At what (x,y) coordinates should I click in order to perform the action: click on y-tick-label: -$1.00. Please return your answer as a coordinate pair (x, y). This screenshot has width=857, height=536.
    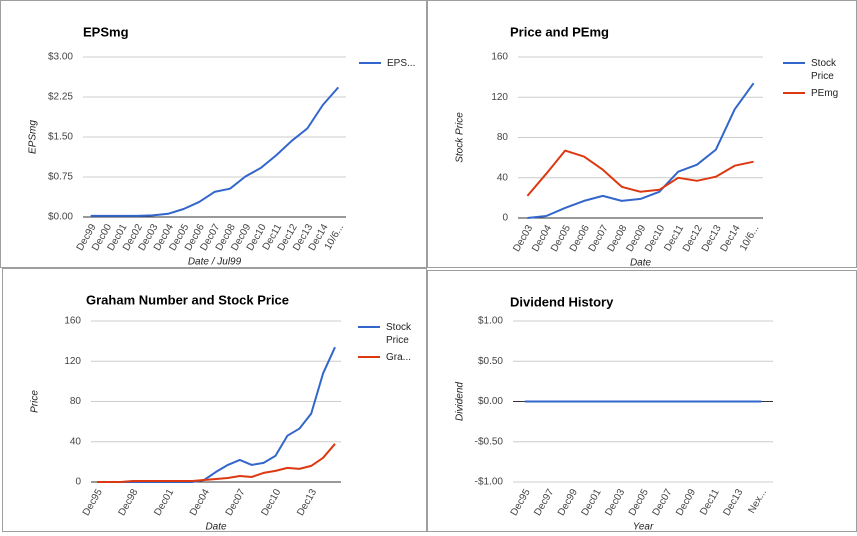
    Looking at the image, I should click on (489, 482).